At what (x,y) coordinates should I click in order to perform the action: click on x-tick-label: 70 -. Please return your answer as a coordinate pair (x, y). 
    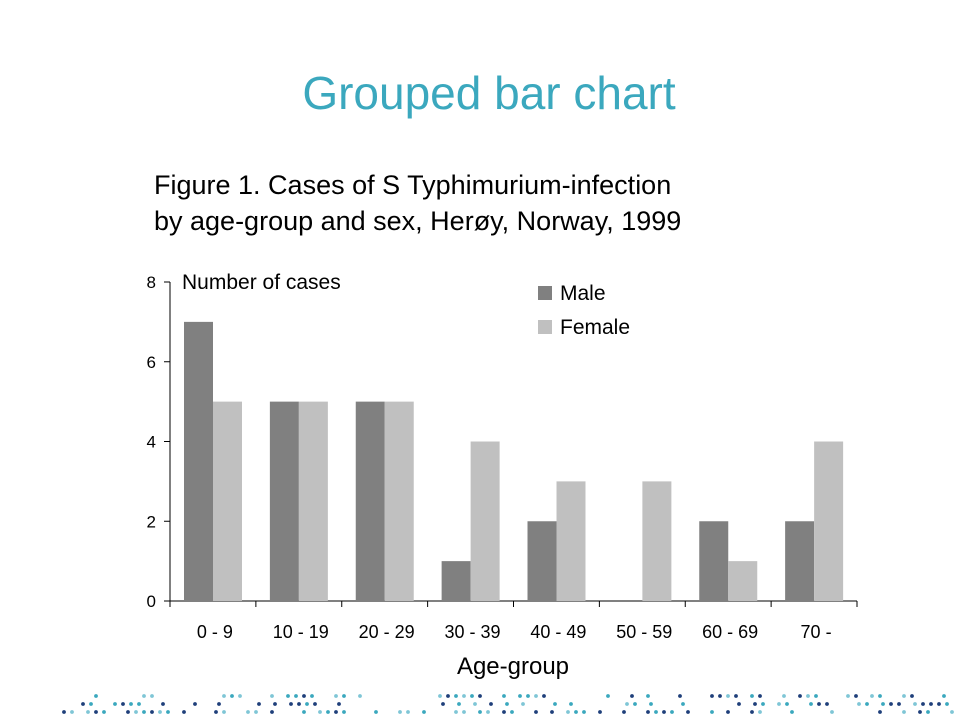
    Looking at the image, I should click on (816, 632).